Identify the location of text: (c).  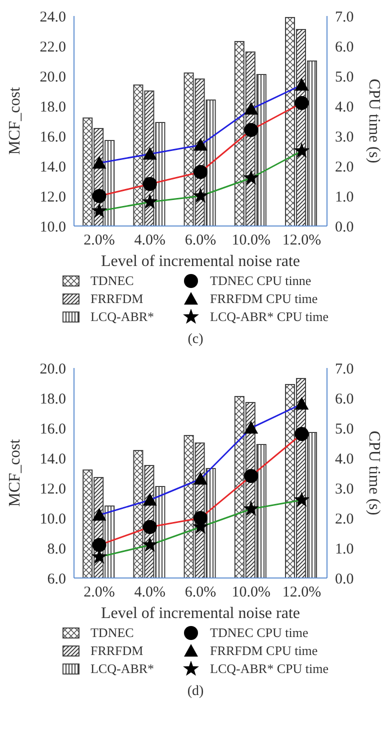
(195, 340).